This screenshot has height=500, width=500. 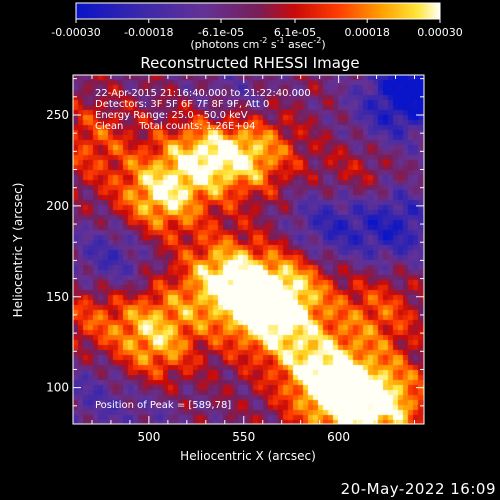 I want to click on x-axis-label: Heliocentric X (arcsec), so click(x=248, y=456).